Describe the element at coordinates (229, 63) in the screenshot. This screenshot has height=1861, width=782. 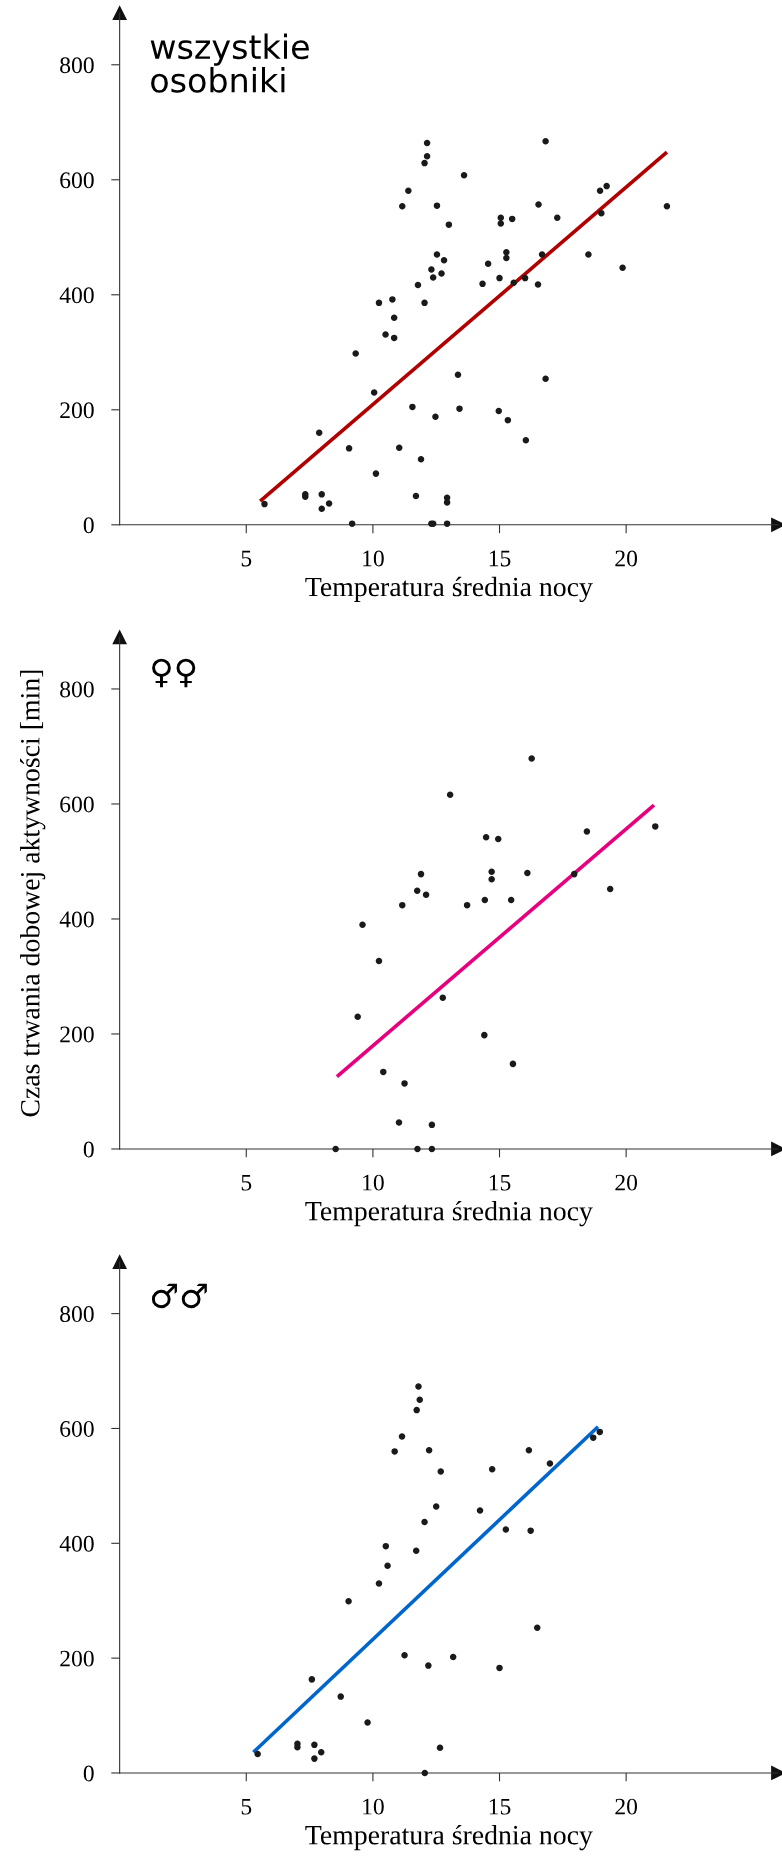
I see `annotation: wszystkie osobniki` at that location.